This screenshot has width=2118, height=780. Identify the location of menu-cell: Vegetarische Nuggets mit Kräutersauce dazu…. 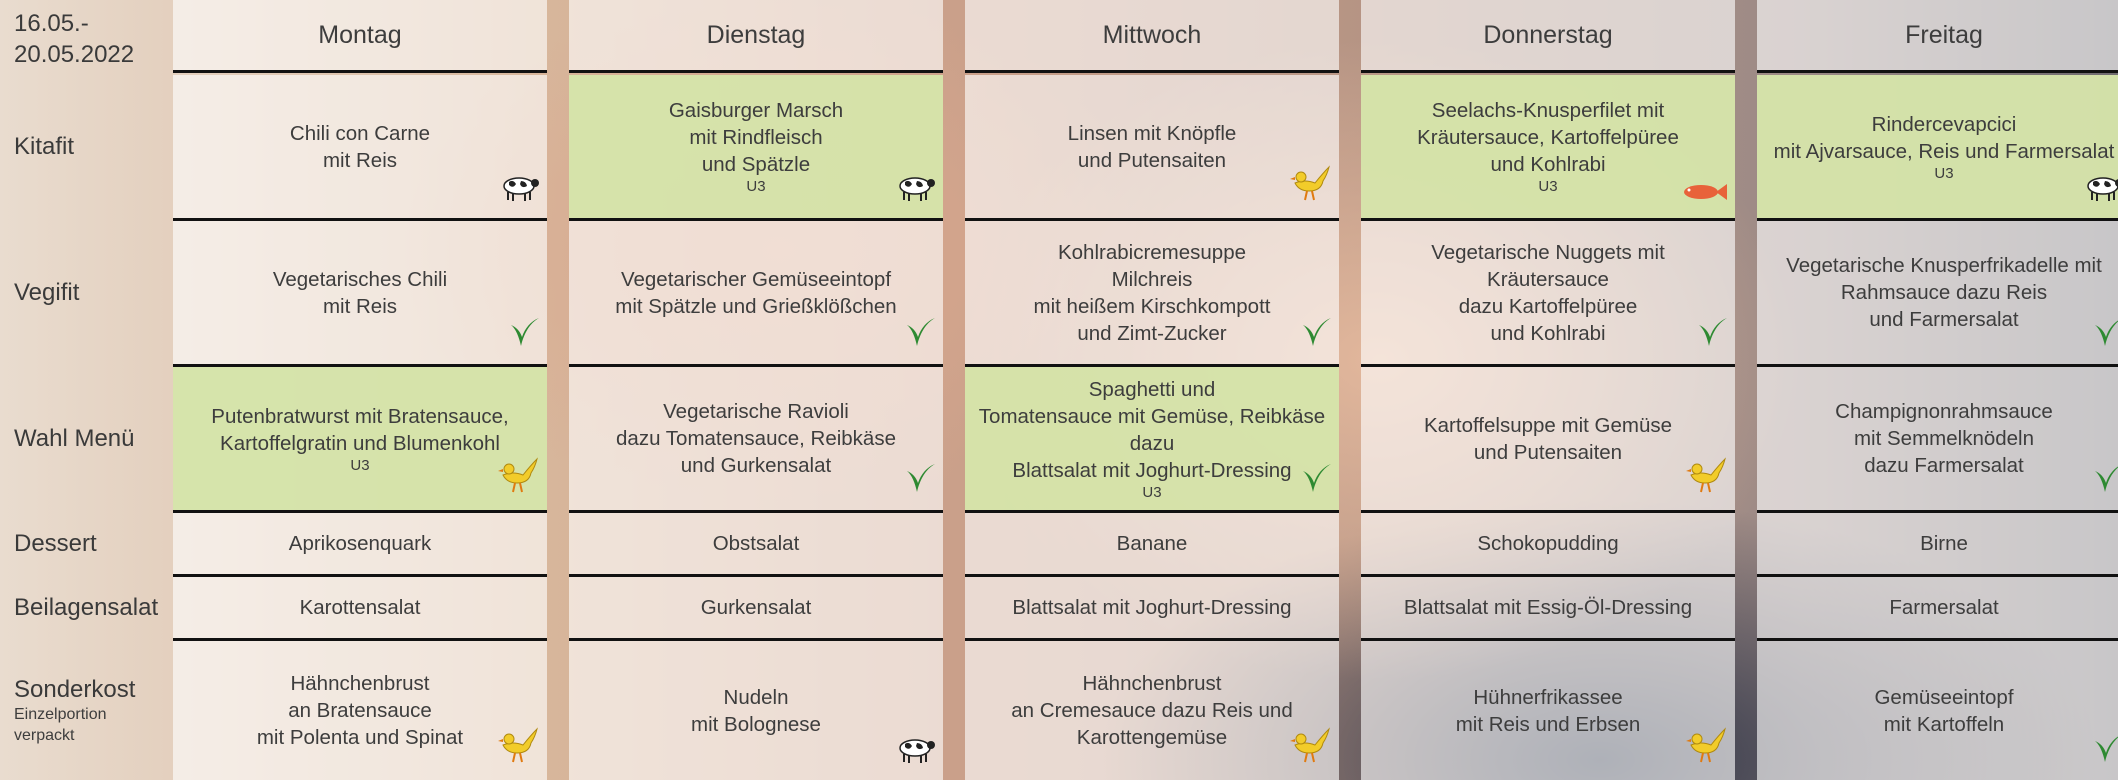
(1548, 292).